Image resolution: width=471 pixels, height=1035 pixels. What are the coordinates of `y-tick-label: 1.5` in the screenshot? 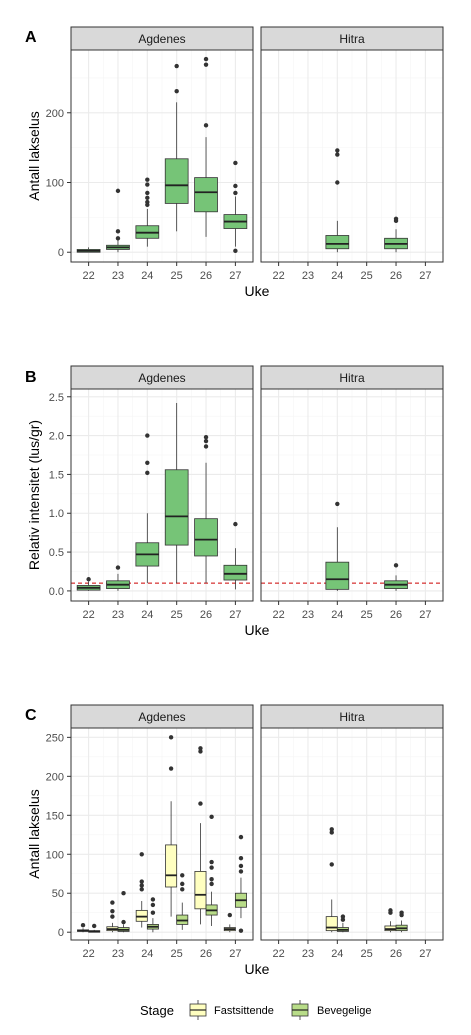 It's located at (56, 475).